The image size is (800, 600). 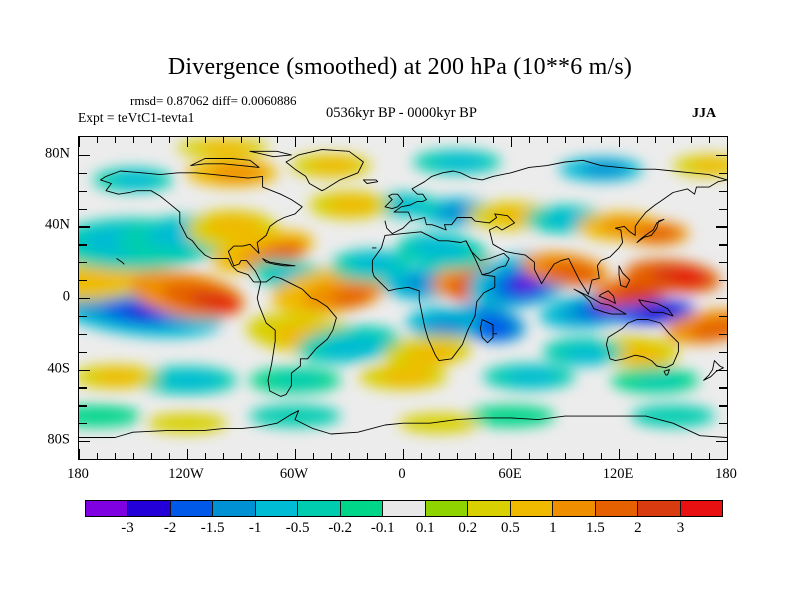 I want to click on x-axis-label: 60E, so click(x=510, y=474).